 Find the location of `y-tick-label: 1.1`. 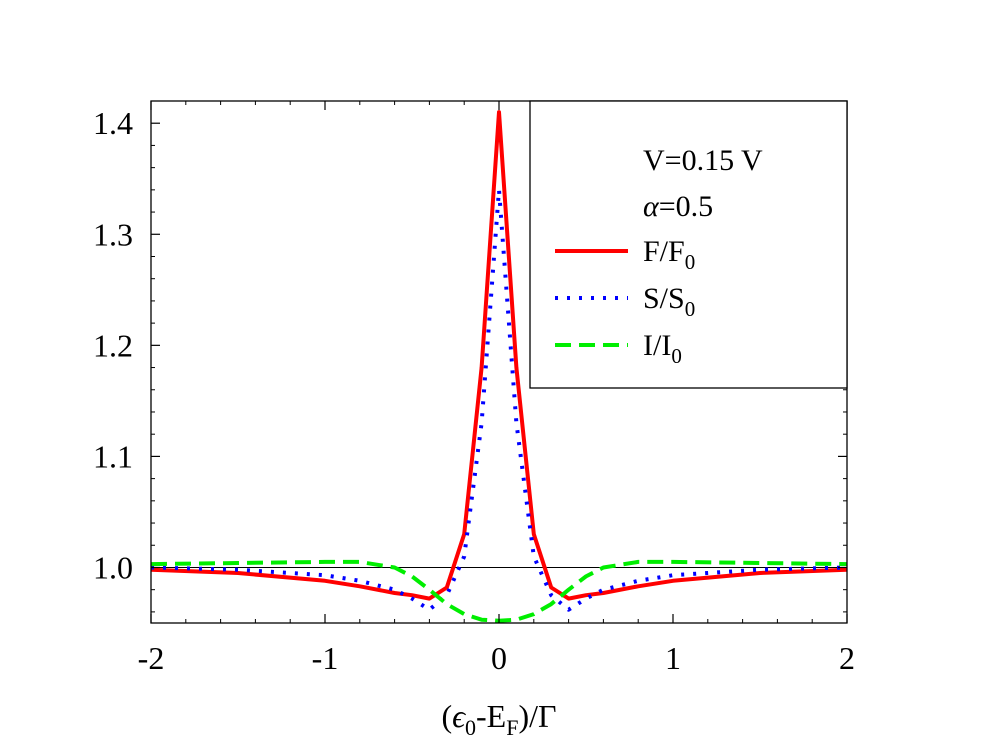

y-tick-label: 1.1 is located at coordinates (113, 456).